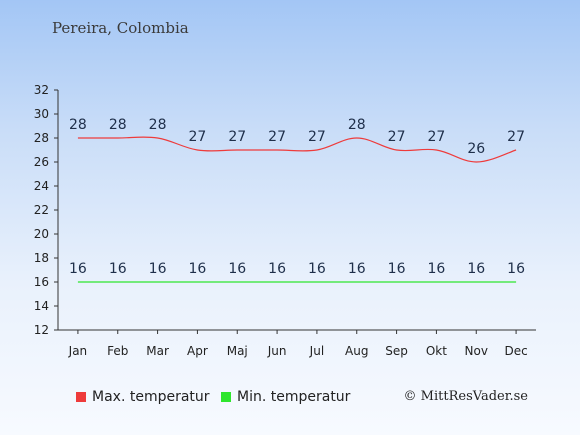  I want to click on x-tick-label: Jul, so click(316, 351).